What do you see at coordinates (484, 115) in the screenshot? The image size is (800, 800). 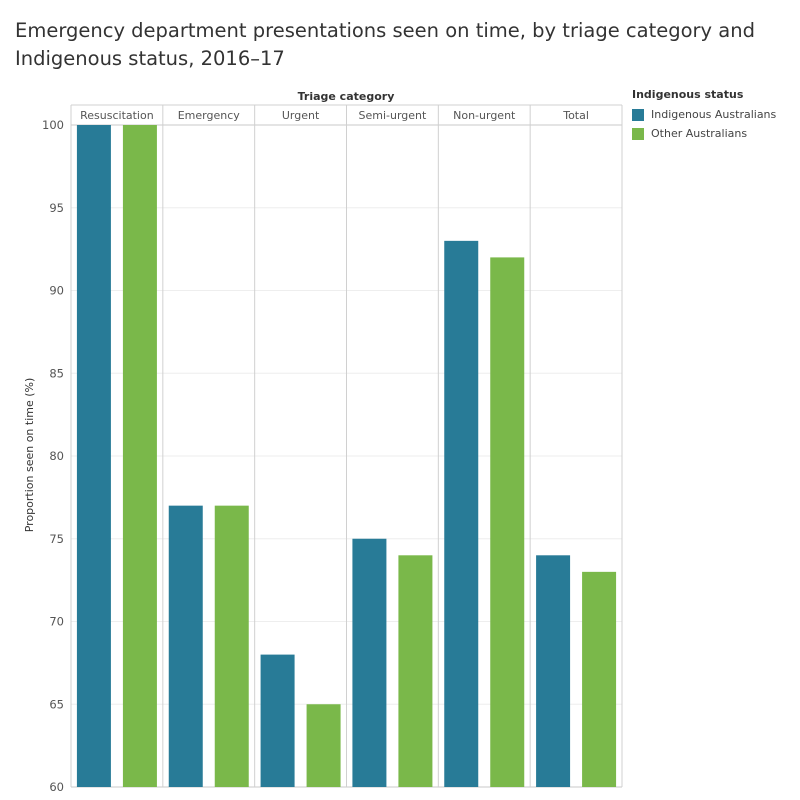 I see `category-label: Non-urgent` at bounding box center [484, 115].